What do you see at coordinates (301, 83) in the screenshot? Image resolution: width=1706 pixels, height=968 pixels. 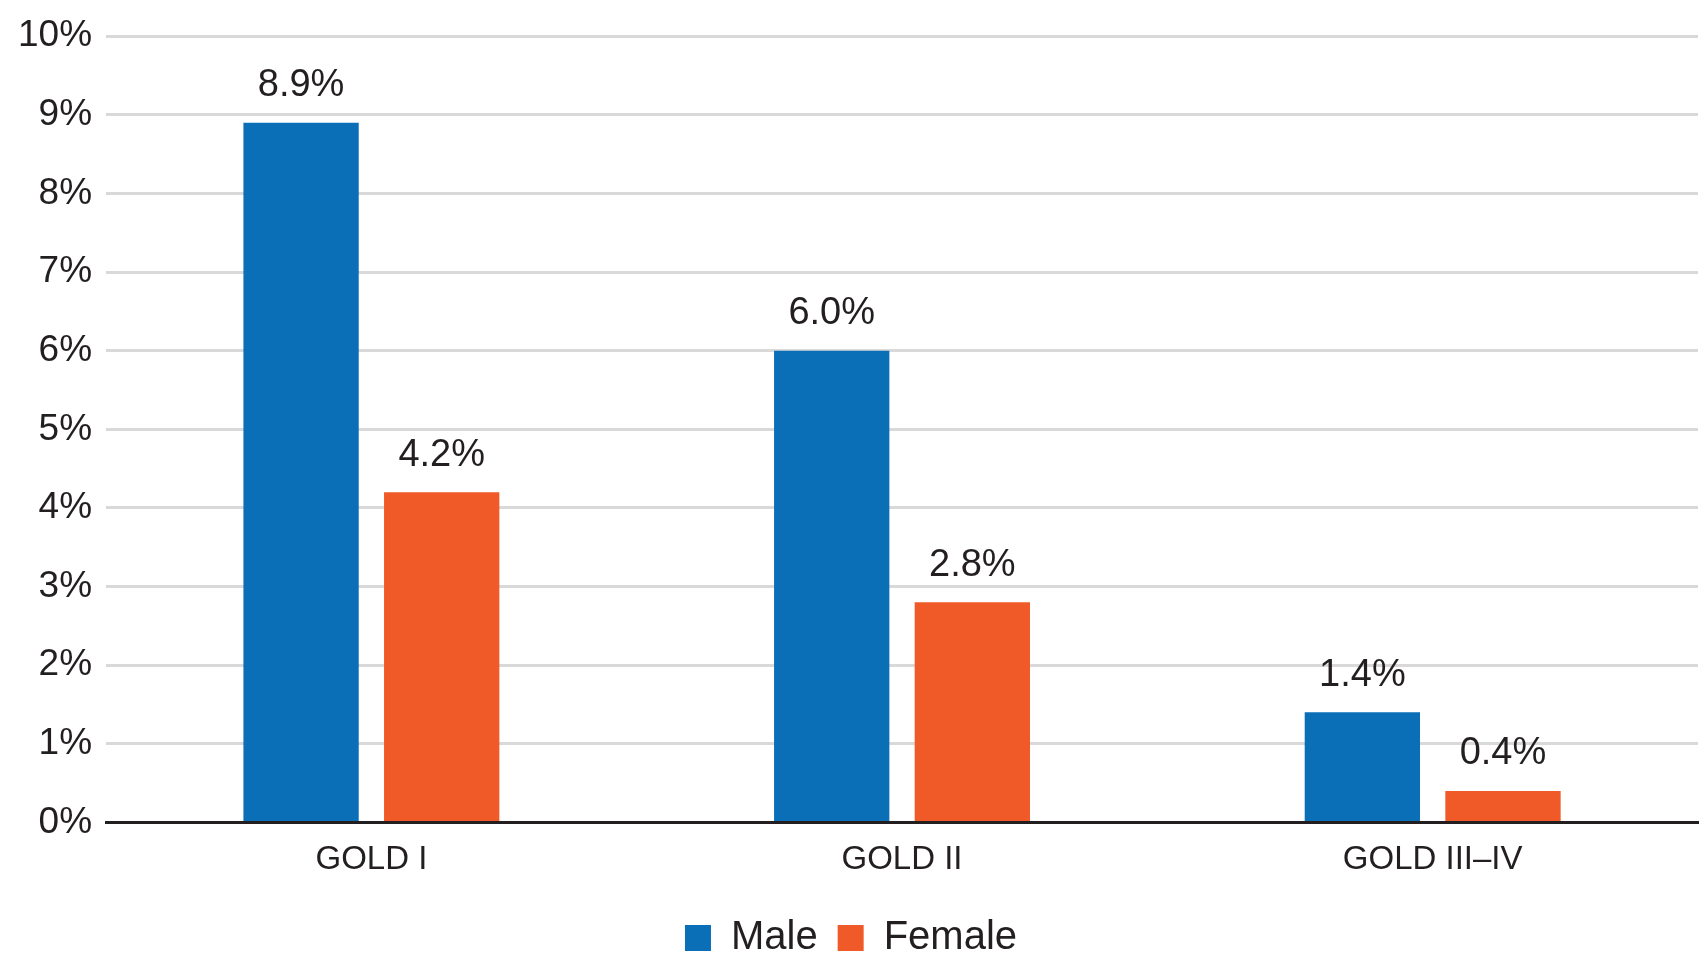 I see `data-label: 8.9%` at bounding box center [301, 83].